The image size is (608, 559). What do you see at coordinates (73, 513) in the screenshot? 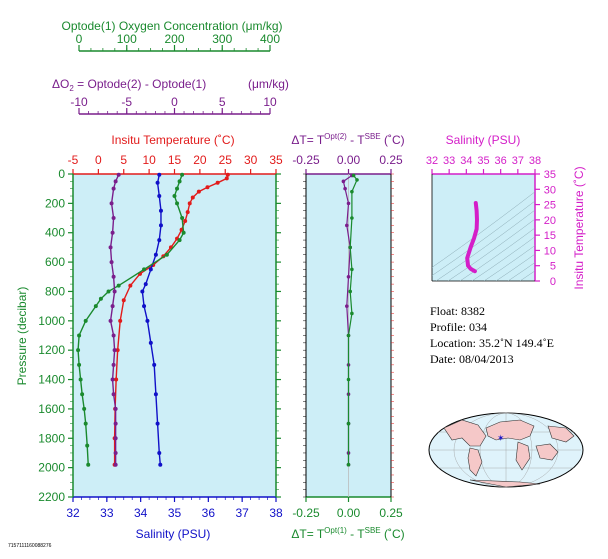
I see `salinity-tick-label: 32` at bounding box center [73, 513].